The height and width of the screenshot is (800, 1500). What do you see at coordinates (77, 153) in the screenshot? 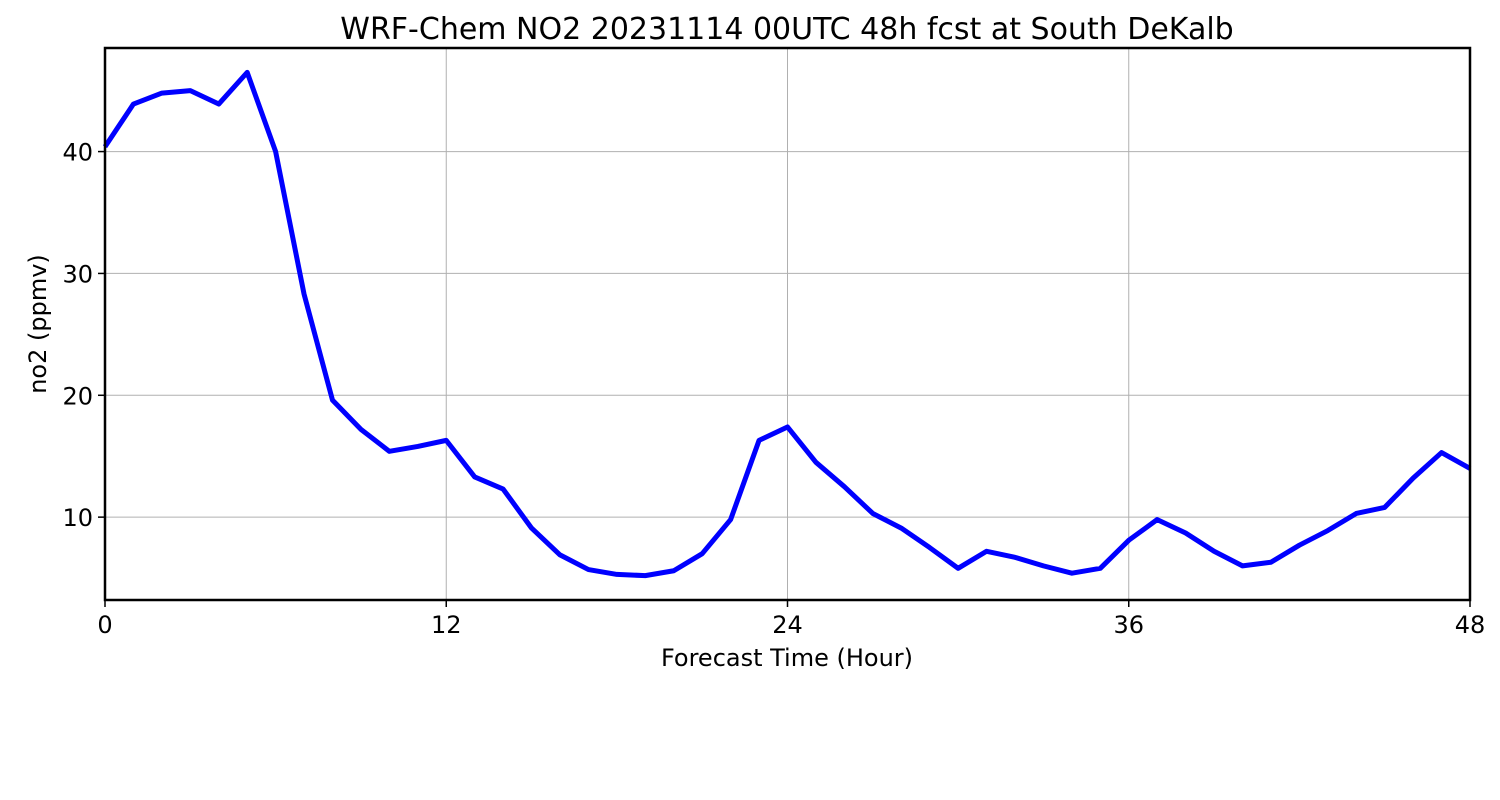
I see `y-tick-label: 40` at bounding box center [77, 153].